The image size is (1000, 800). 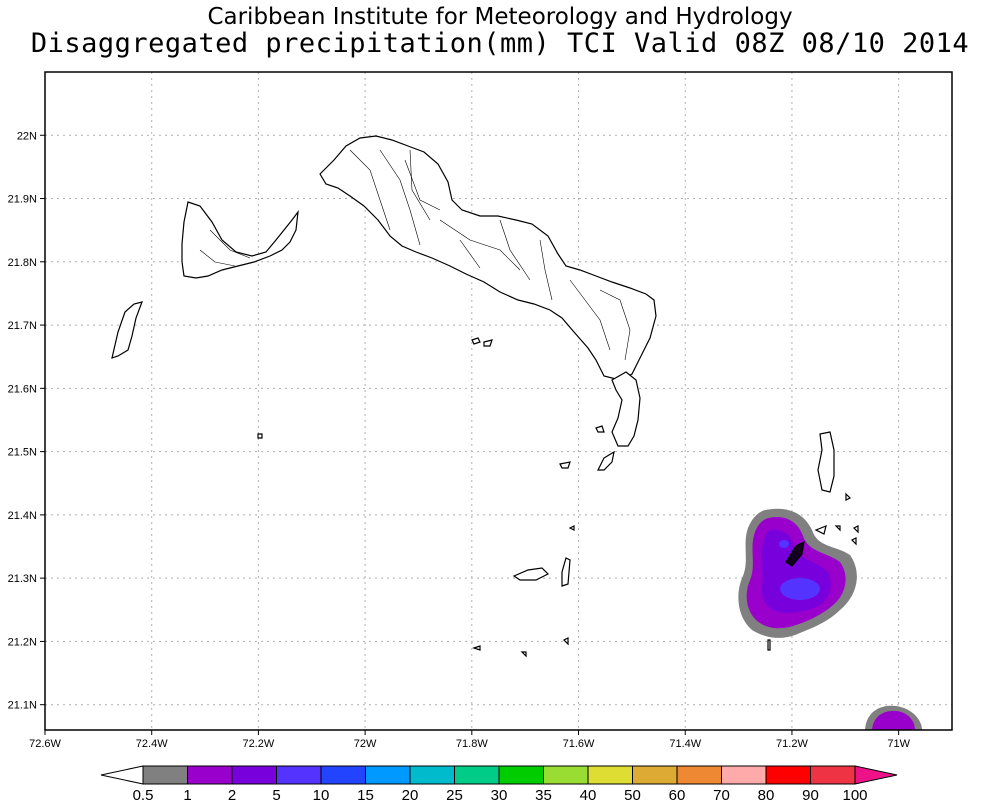 What do you see at coordinates (543, 793) in the screenshot?
I see `colorbar-label: 35` at bounding box center [543, 793].